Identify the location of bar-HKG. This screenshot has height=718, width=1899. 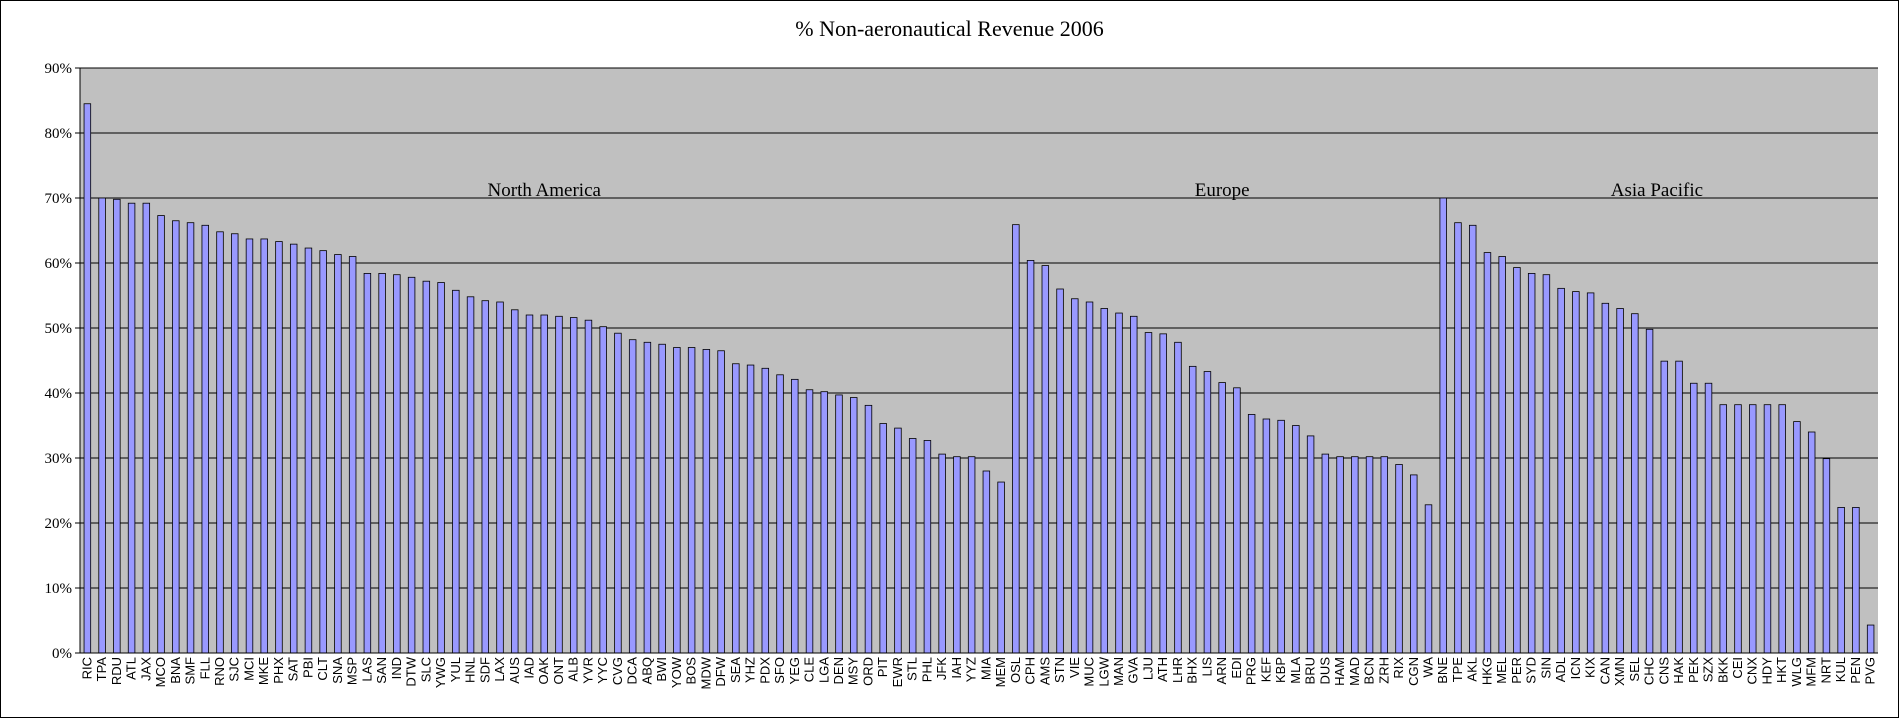
(1487, 453).